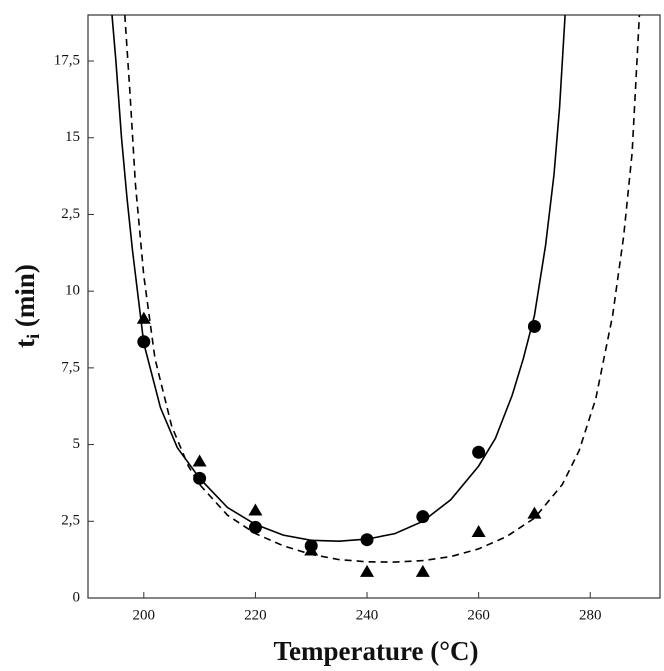  Describe the element at coordinates (375, 651) in the screenshot. I see `x-axis-title: Temperature (°C)` at that location.